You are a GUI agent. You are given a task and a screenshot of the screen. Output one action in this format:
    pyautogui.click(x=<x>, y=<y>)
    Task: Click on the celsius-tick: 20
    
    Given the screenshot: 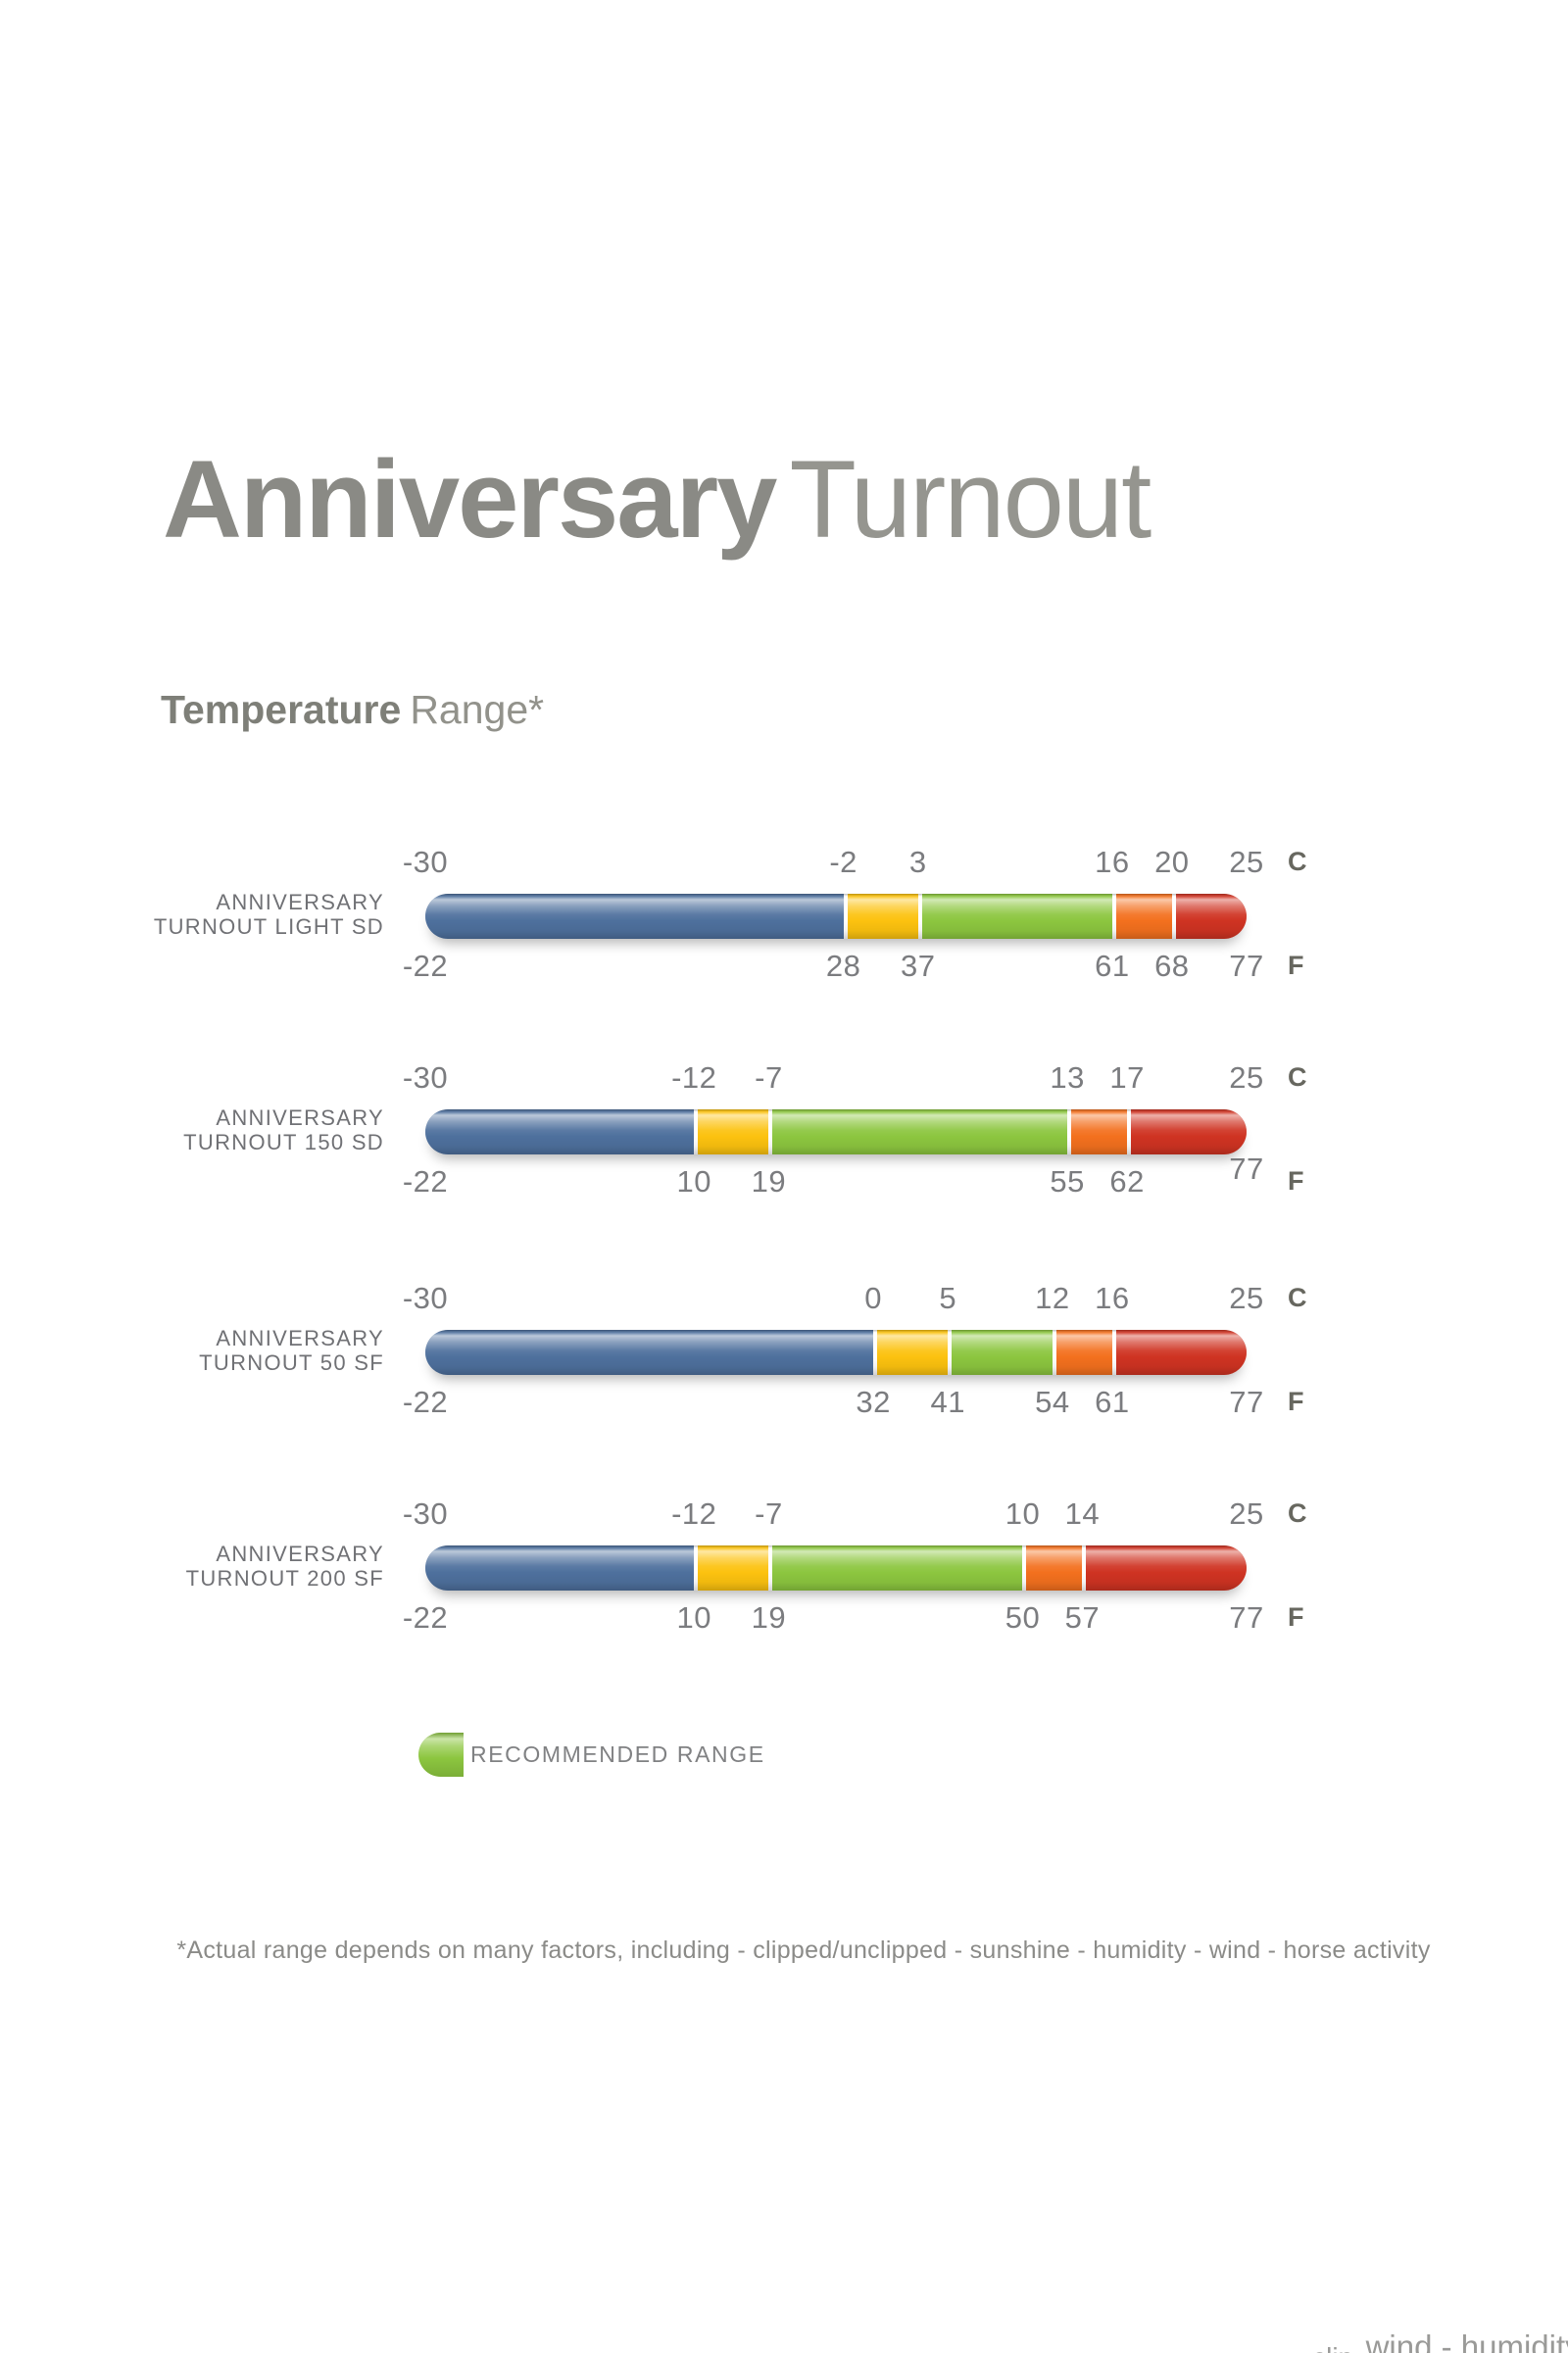 What is the action you would take?
    pyautogui.click(x=1172, y=862)
    